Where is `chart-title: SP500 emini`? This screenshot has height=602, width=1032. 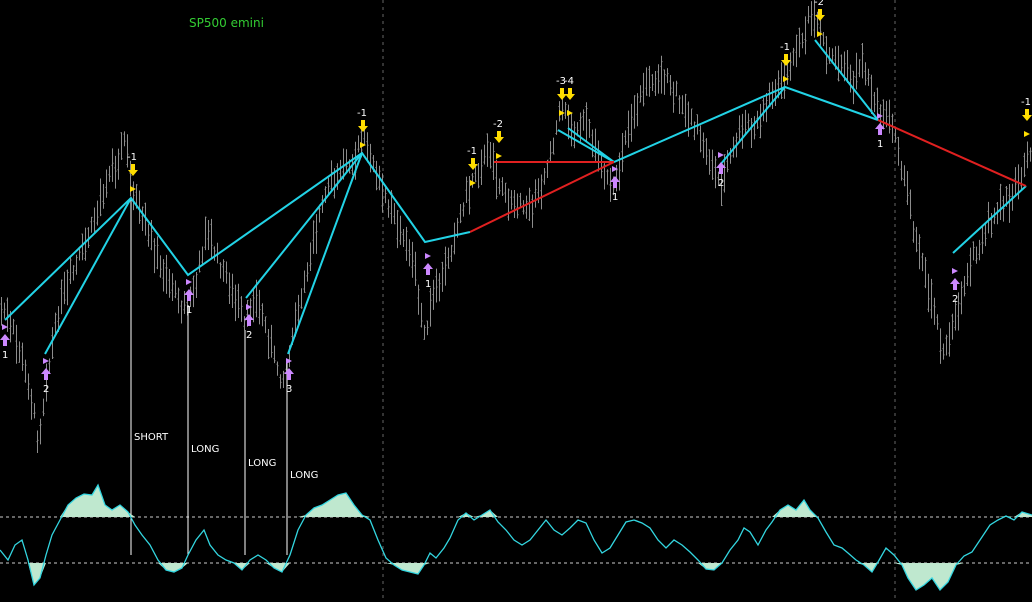 chart-title: SP500 emini is located at coordinates (226, 23).